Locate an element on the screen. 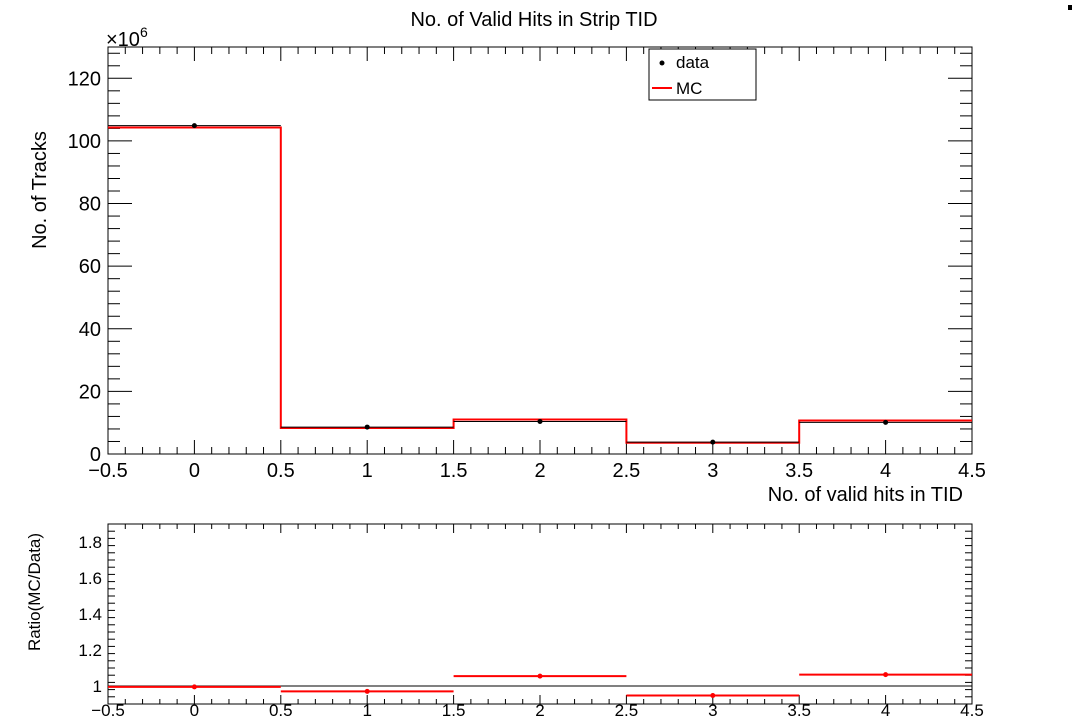  ratio-x-tick-label: 1 is located at coordinates (366, 710).